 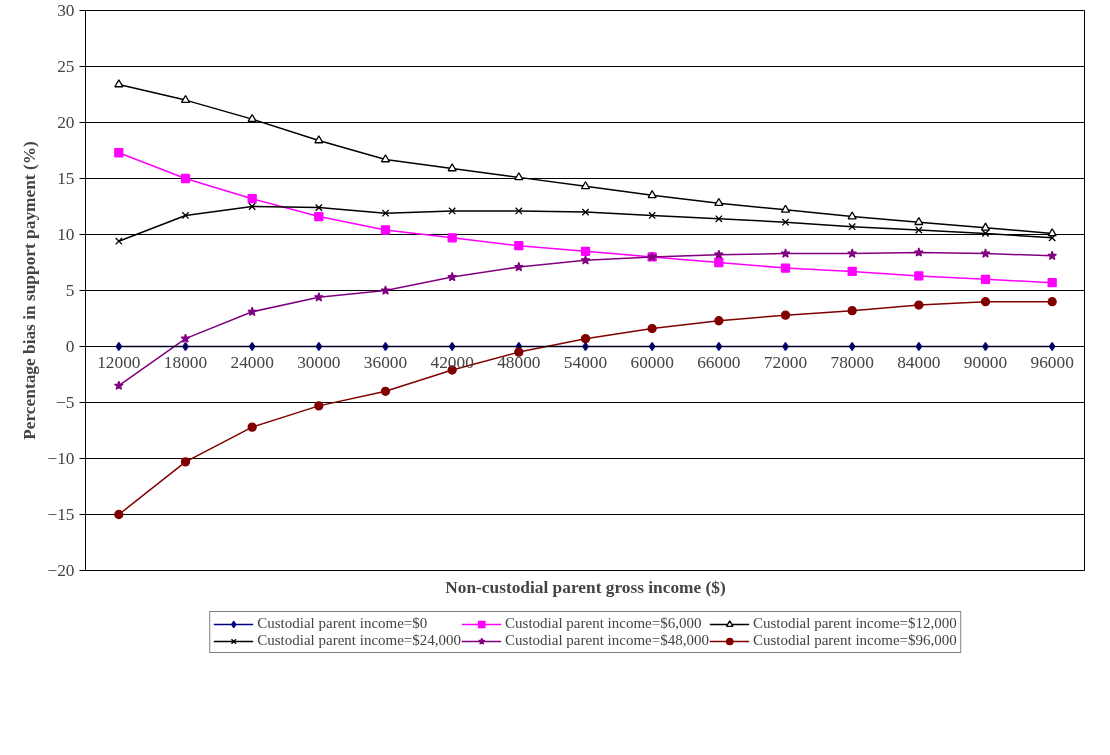 I want to click on legend-label: Custodial parent income=$12,000, so click(x=854, y=623).